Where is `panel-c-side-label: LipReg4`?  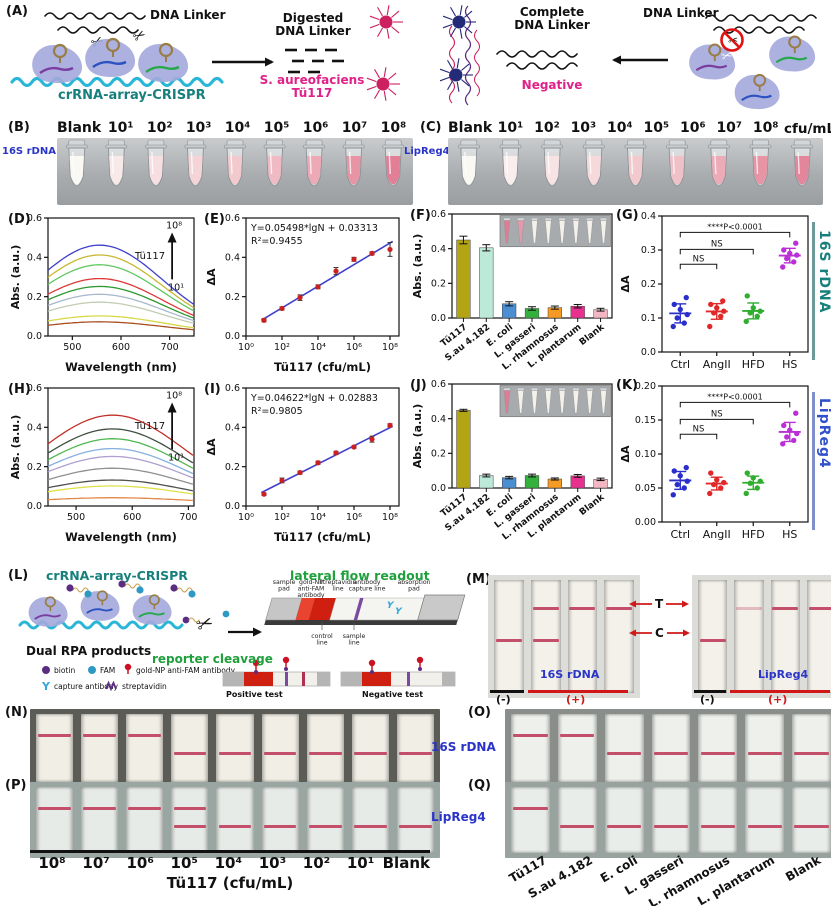 panel-c-side-label: LipReg4 is located at coordinates (427, 151).